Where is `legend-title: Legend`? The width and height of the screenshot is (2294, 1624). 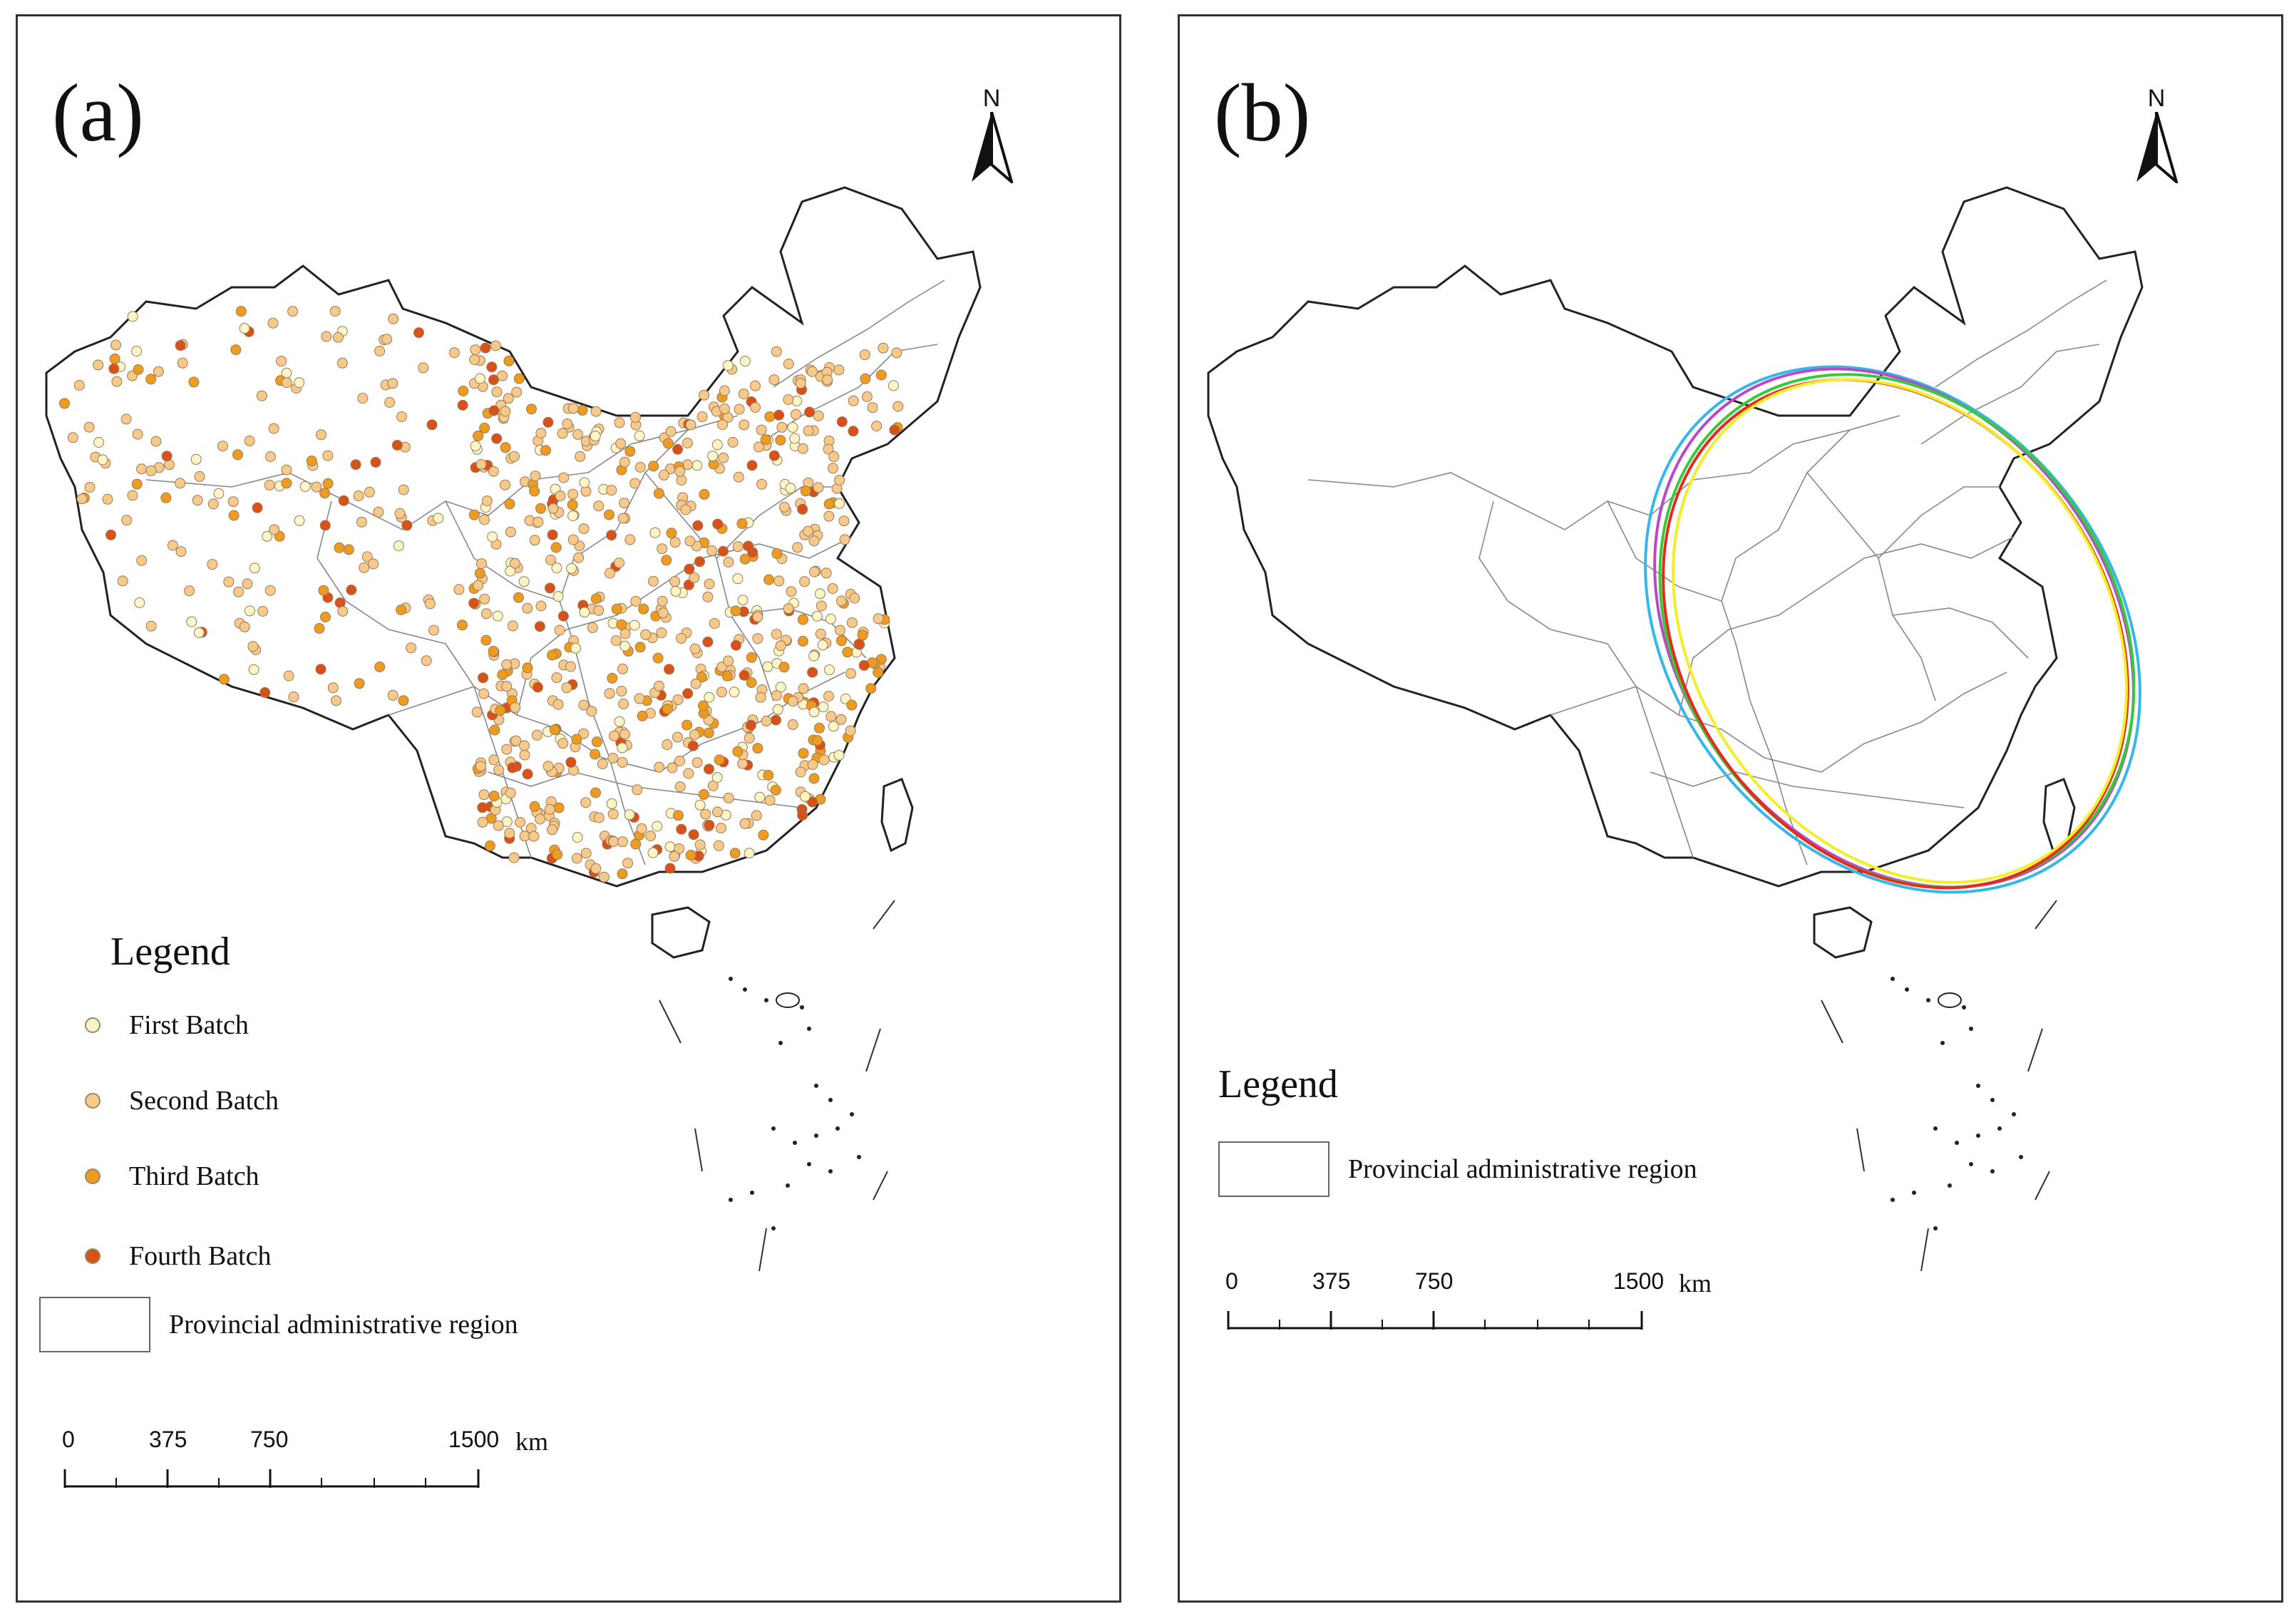
legend-title: Legend is located at coordinates (1278, 1084).